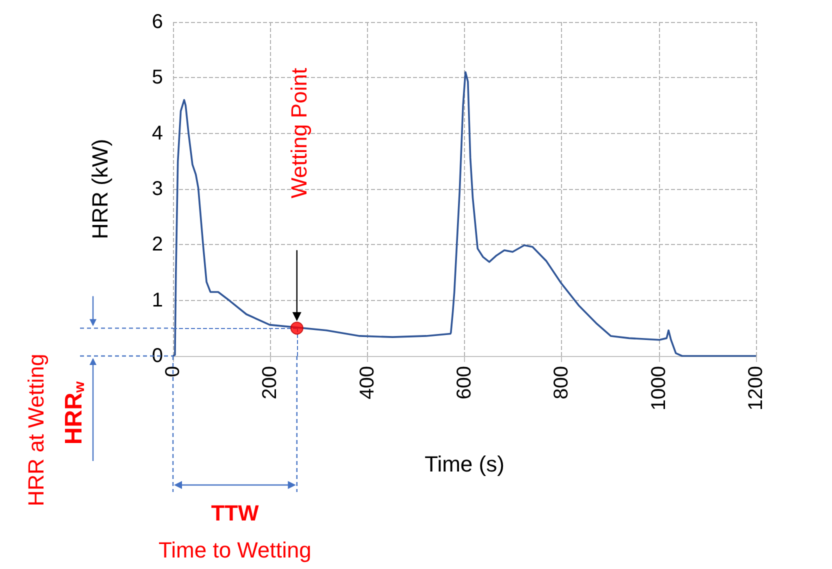 The height and width of the screenshot is (569, 832). What do you see at coordinates (74, 412) in the screenshot?
I see `text: HRRw` at bounding box center [74, 412].